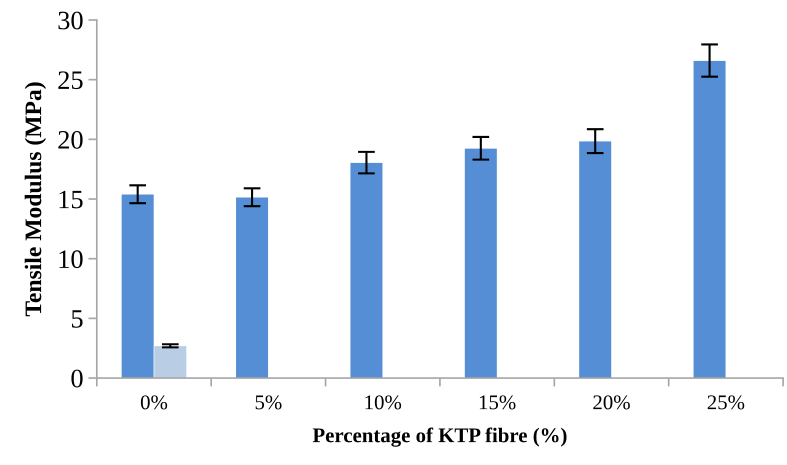 This screenshot has height=465, width=787. Describe the element at coordinates (611, 402) in the screenshot. I see `x-tick-label: 20%` at that location.